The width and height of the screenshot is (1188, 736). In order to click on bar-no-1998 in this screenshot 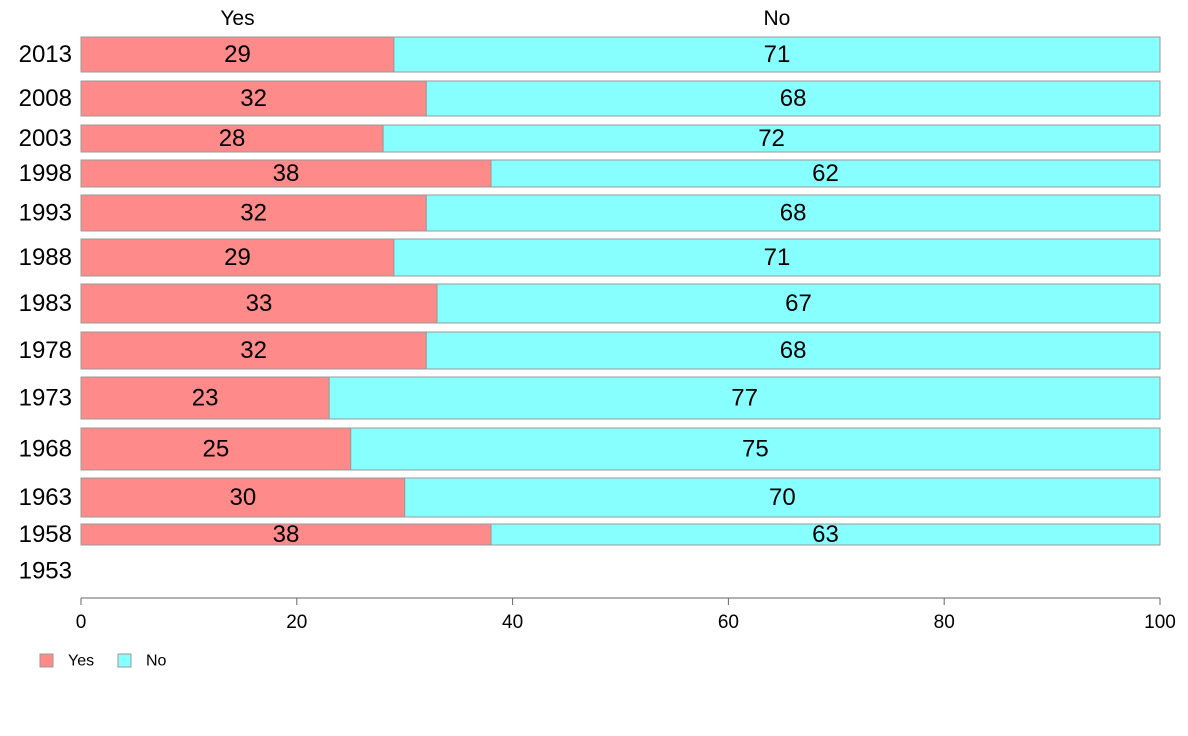, I will do `click(825, 173)`.